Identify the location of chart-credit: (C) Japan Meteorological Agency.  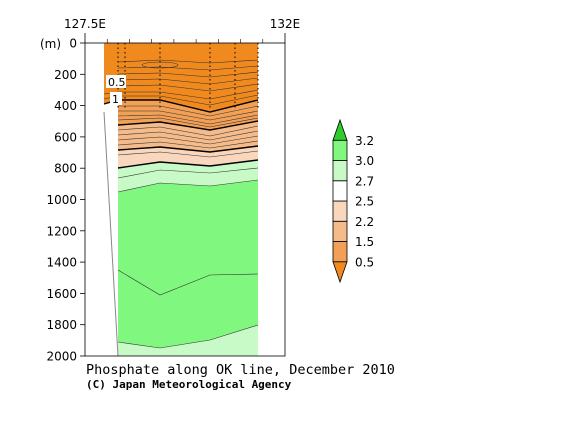
(189, 384).